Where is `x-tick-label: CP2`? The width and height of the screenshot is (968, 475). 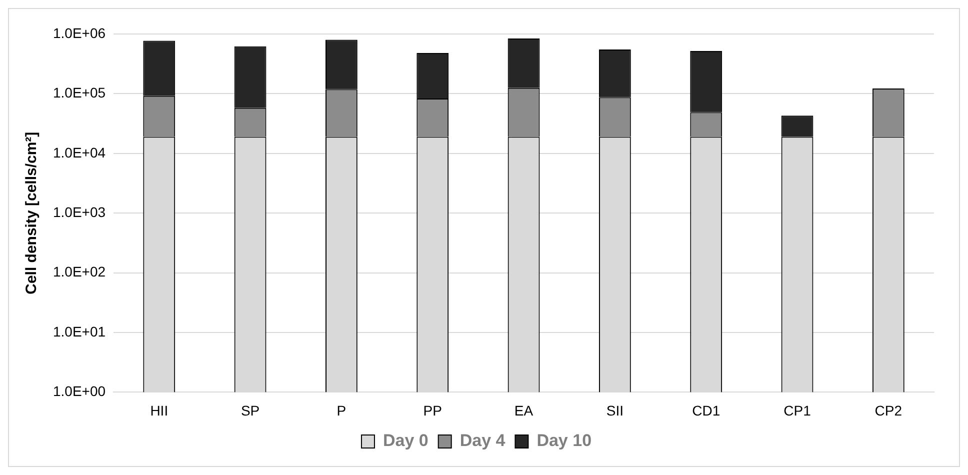 x-tick-label: CP2 is located at coordinates (888, 410).